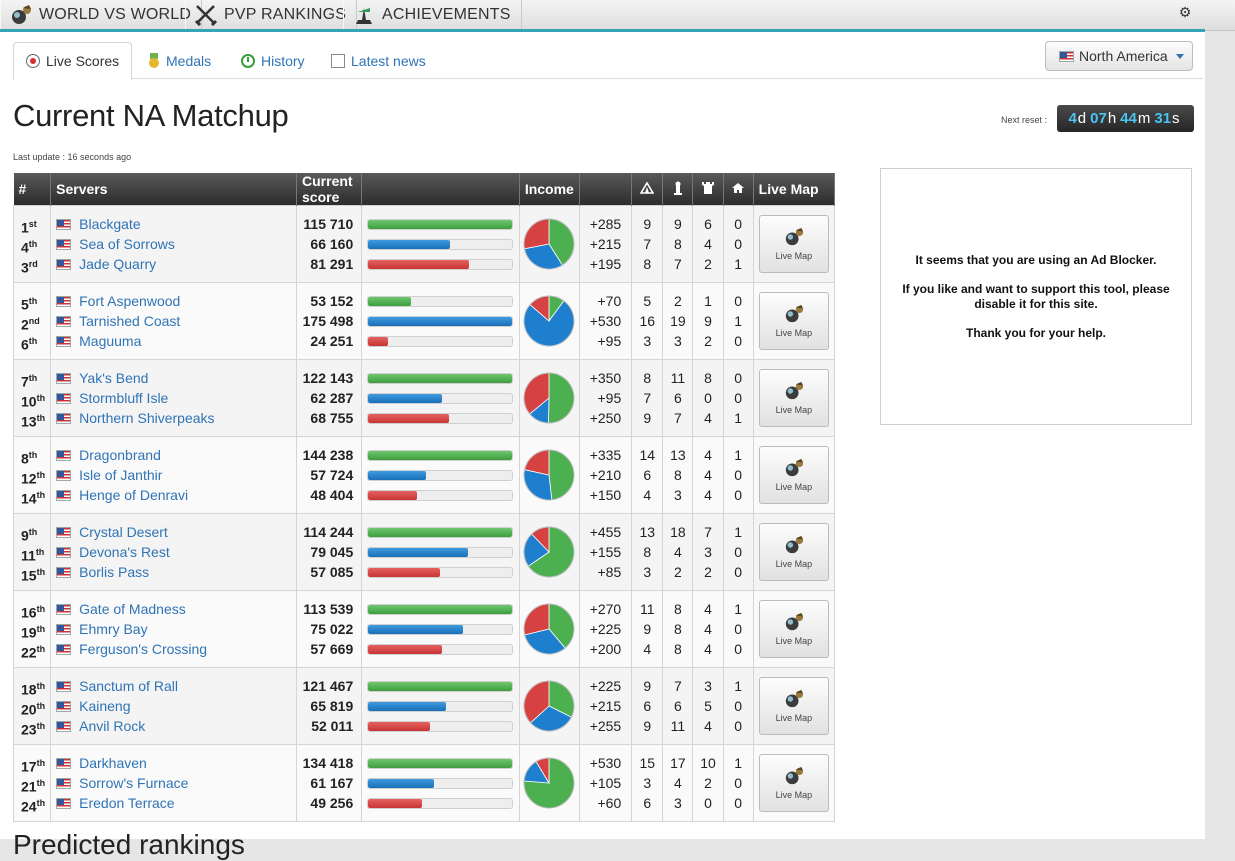 Image resolution: width=1235 pixels, height=861 pixels. What do you see at coordinates (130, 301) in the screenshot?
I see `server-link: Fort Aspenwood` at bounding box center [130, 301].